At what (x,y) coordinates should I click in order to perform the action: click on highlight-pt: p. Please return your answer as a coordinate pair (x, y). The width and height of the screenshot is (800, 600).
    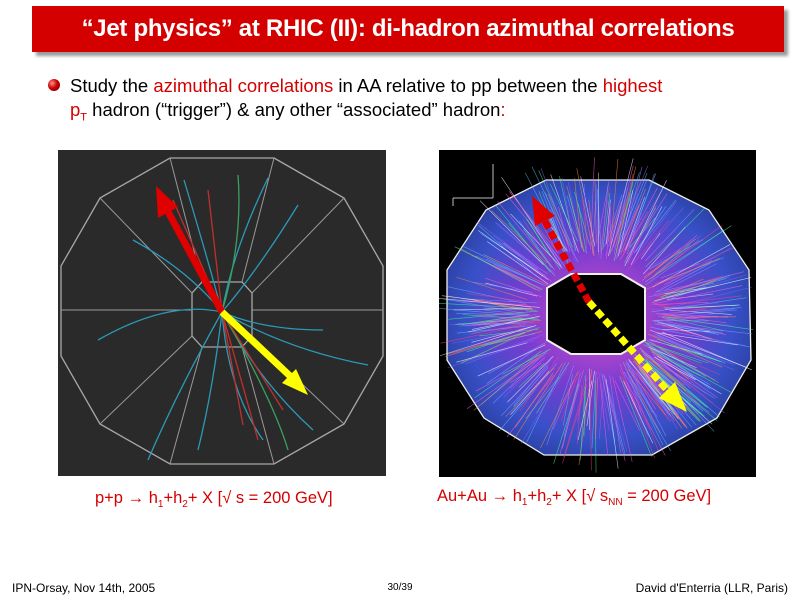
    Looking at the image, I should click on (75, 109).